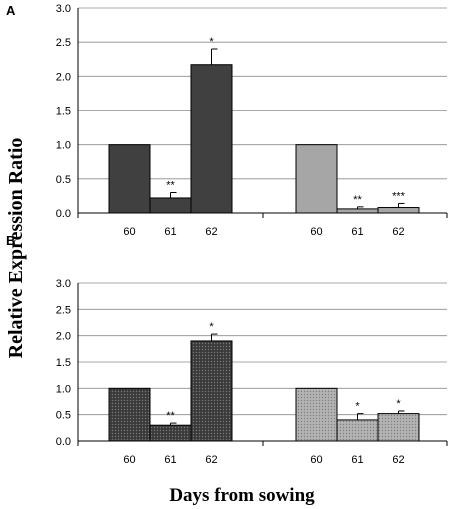 The image size is (454, 509). Describe the element at coordinates (16, 248) in the screenshot. I see `y-axis-title: Relative Expression Ratio` at that location.